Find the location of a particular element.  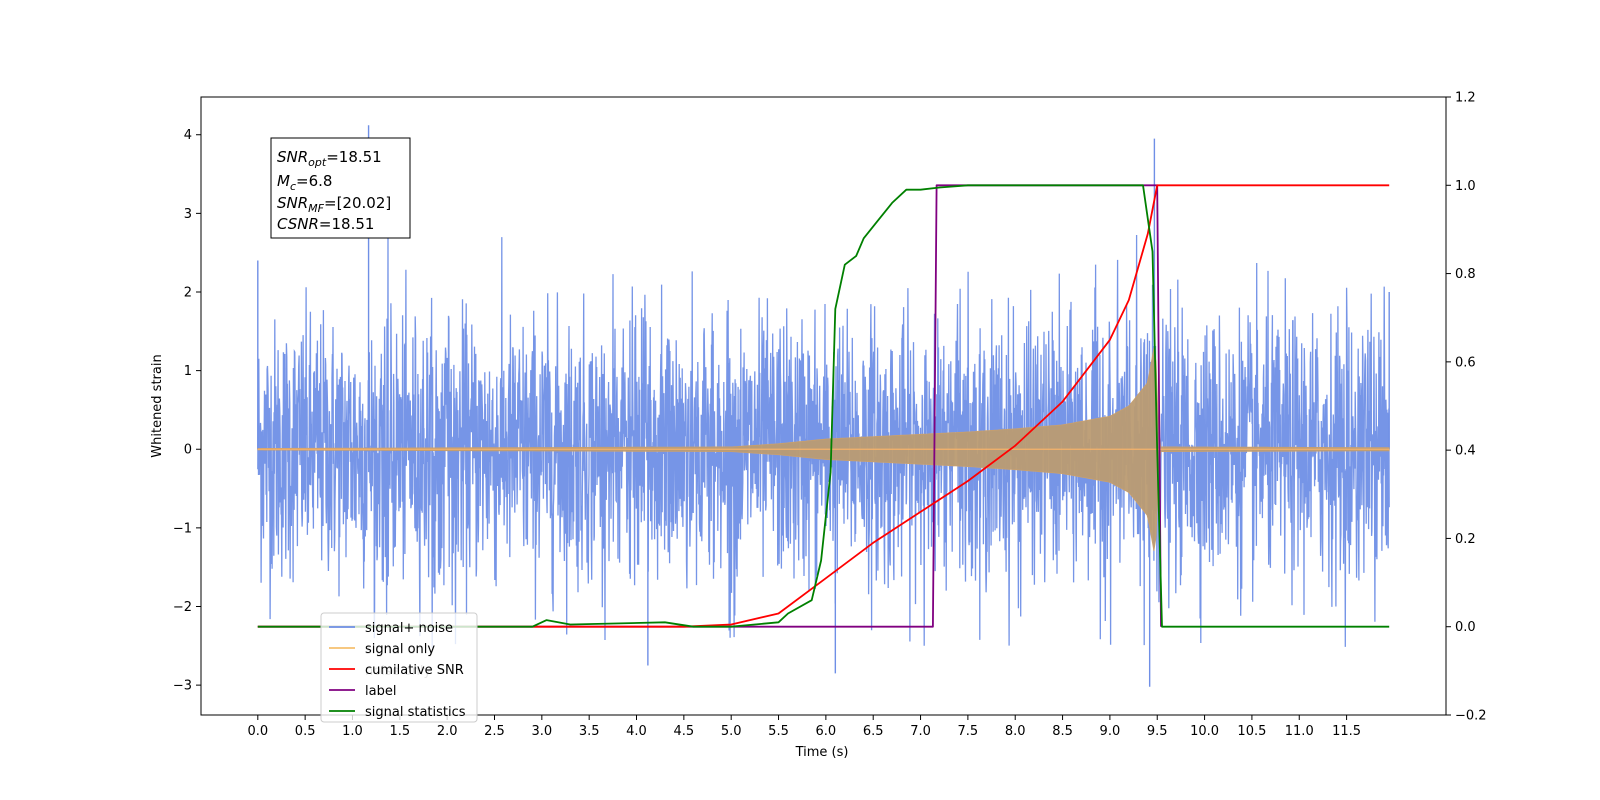

y-tick-label: 4 is located at coordinates (188, 135).